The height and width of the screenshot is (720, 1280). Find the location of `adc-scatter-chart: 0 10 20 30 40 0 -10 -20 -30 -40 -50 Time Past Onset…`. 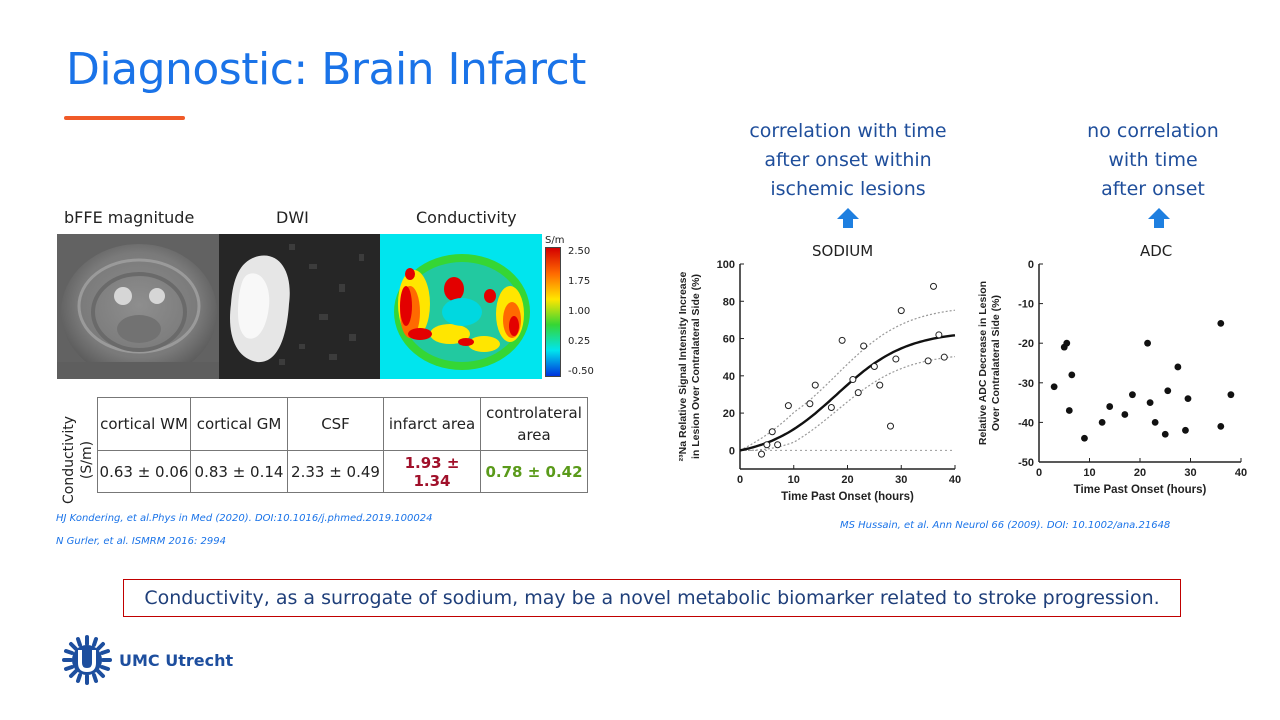

adc-scatter-chart: 0 10 20 30 40 0 -10 -20 -30 -40 -50 Time Past Onset… is located at coordinates (1112, 377).